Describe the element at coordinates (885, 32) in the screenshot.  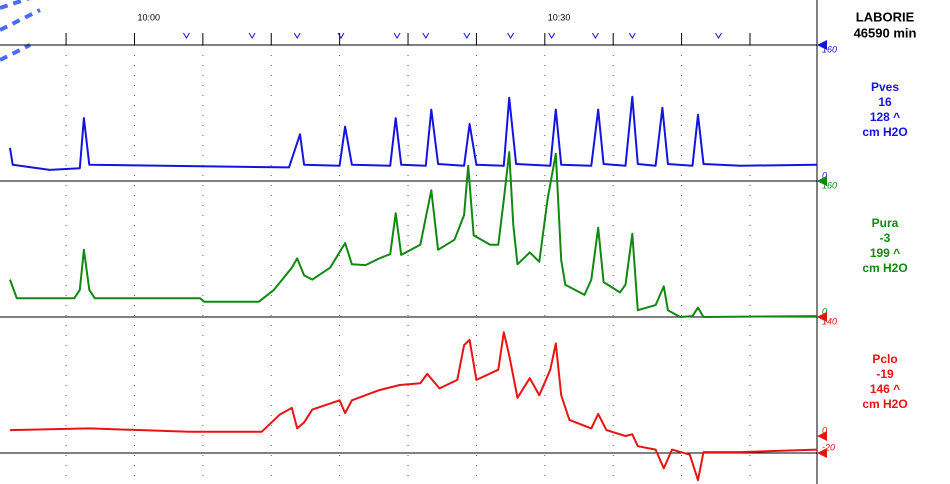
I see `duration: 46590 min` at that location.